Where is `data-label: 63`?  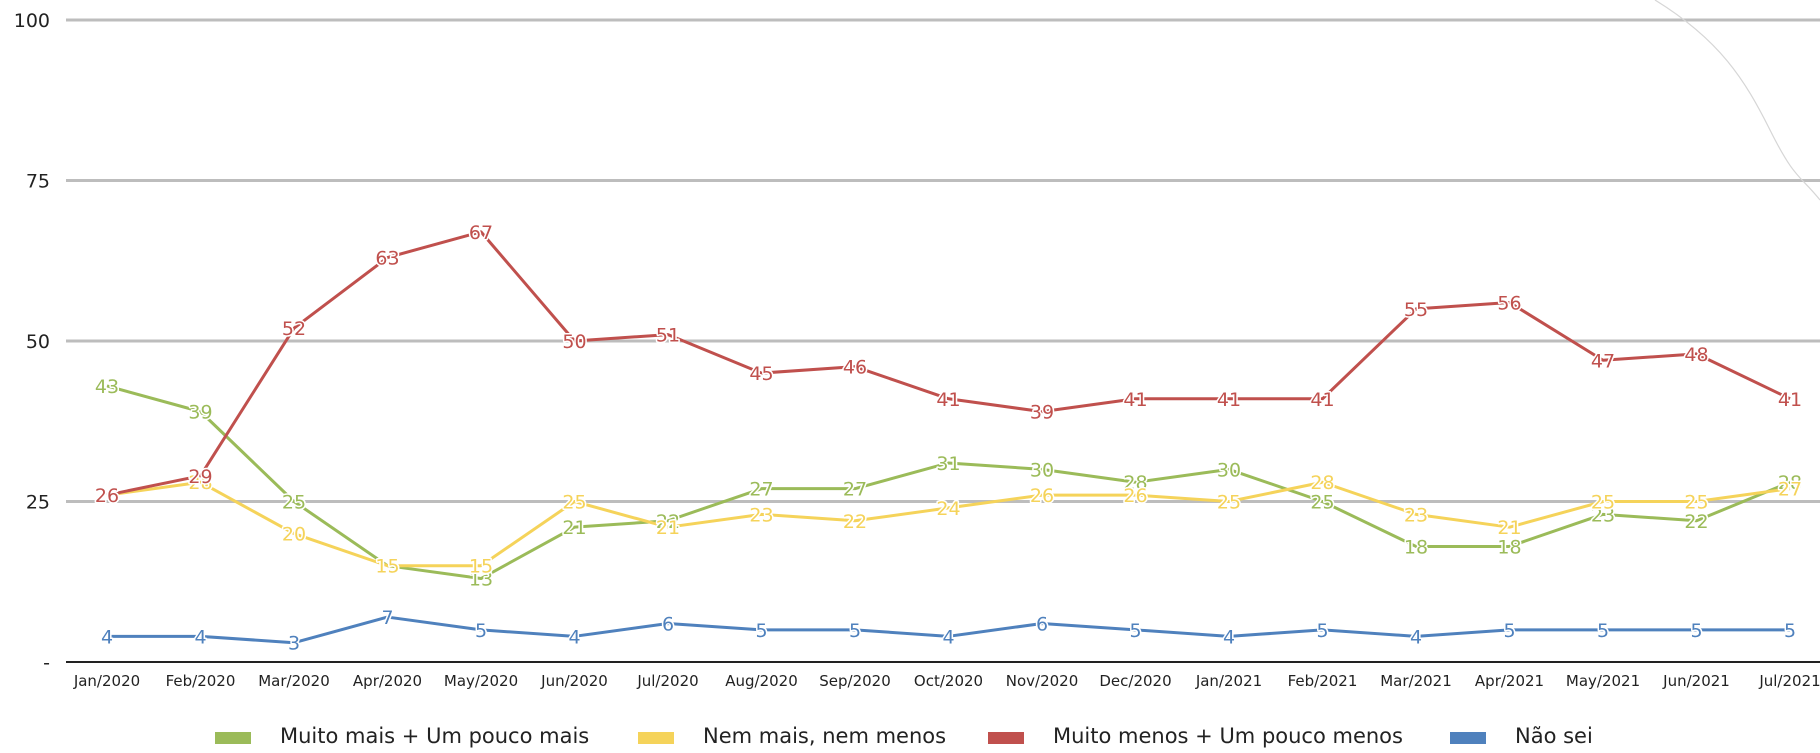
data-label: 63 is located at coordinates (387, 259).